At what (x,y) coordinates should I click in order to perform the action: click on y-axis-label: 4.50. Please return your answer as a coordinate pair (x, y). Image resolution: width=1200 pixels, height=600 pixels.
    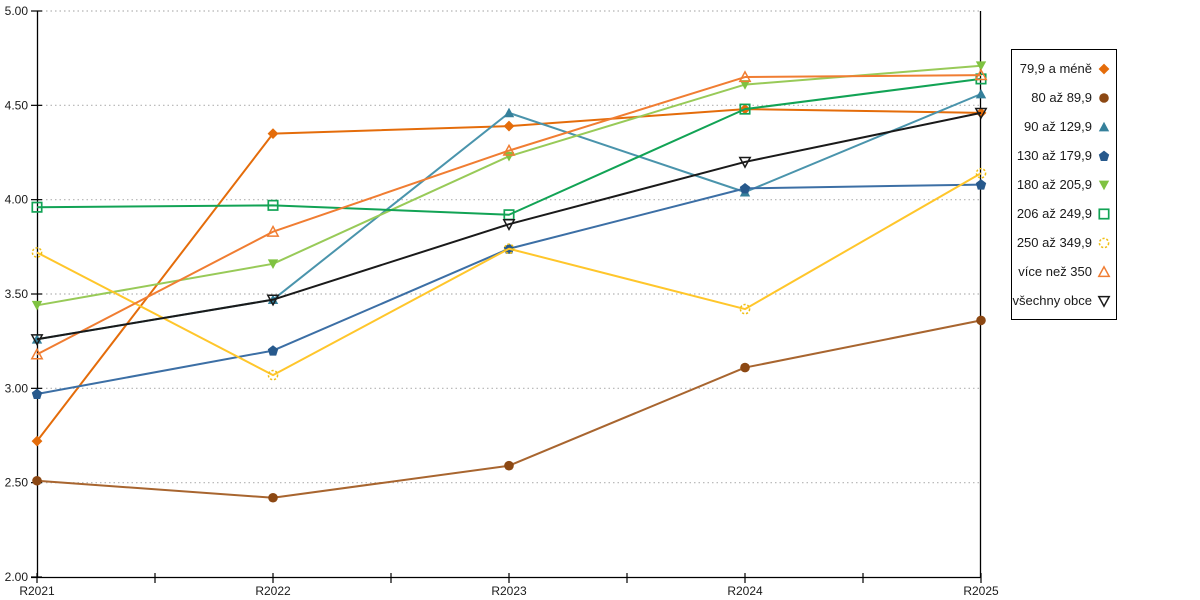
    Looking at the image, I should click on (17, 105).